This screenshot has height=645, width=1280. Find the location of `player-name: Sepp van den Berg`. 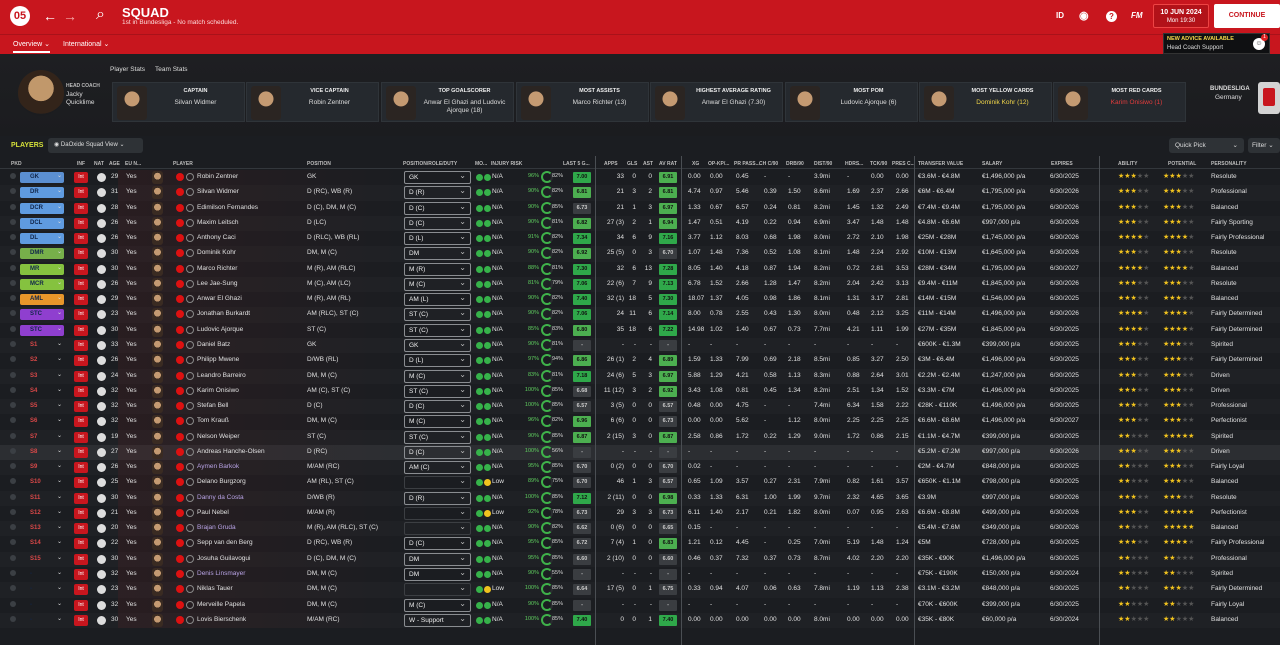

player-name: Sepp van den Berg is located at coordinates (225, 543).